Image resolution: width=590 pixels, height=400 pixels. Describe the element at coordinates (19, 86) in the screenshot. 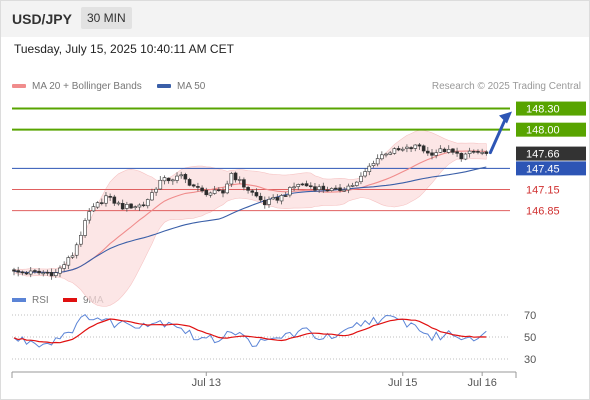

I see `ma20-swatch` at that location.